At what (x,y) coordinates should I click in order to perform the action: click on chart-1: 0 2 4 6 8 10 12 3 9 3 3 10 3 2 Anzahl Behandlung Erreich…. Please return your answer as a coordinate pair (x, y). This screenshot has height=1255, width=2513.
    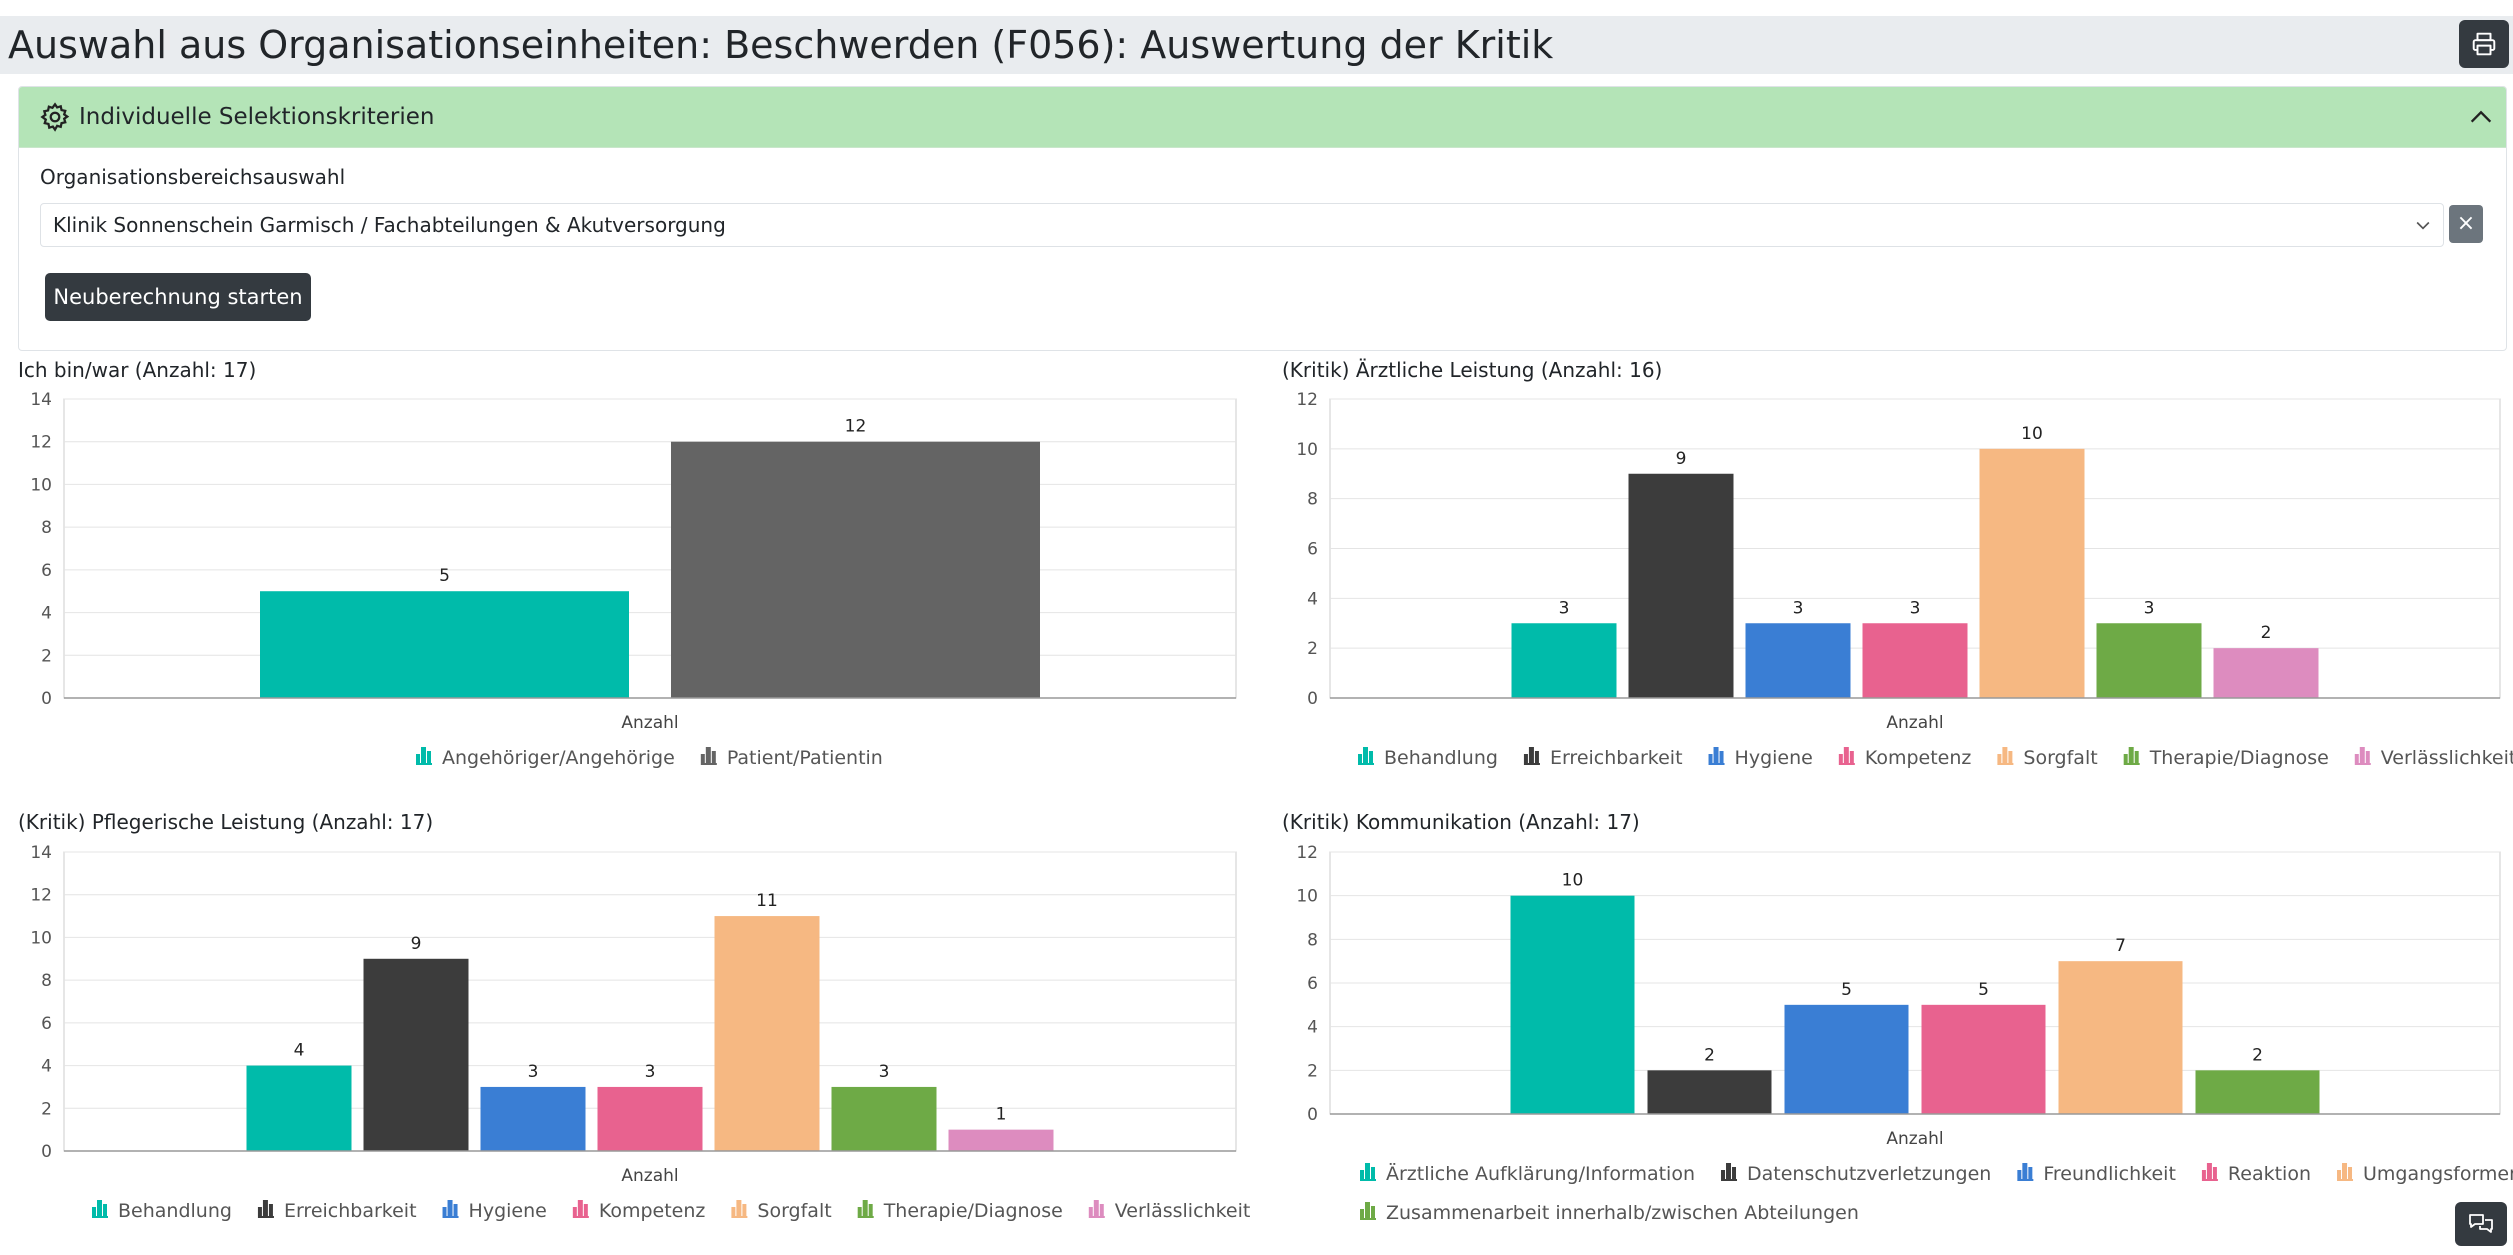
    Looking at the image, I should click on (1904, 579).